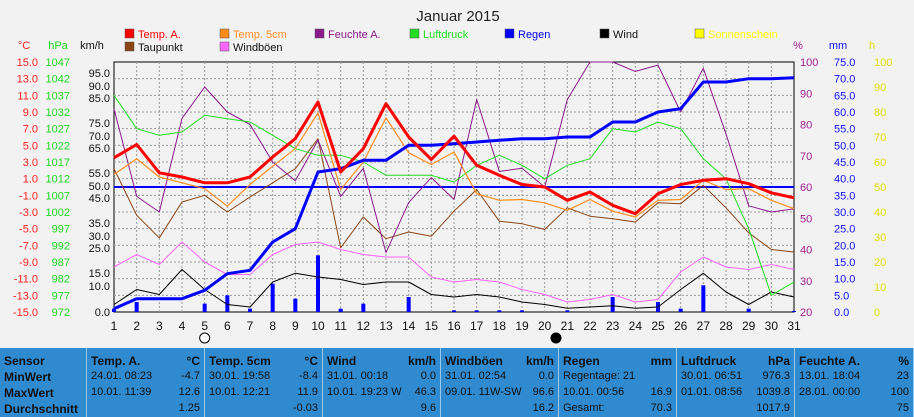  I want to click on pressure-tick-label: 987, so click(61, 263).